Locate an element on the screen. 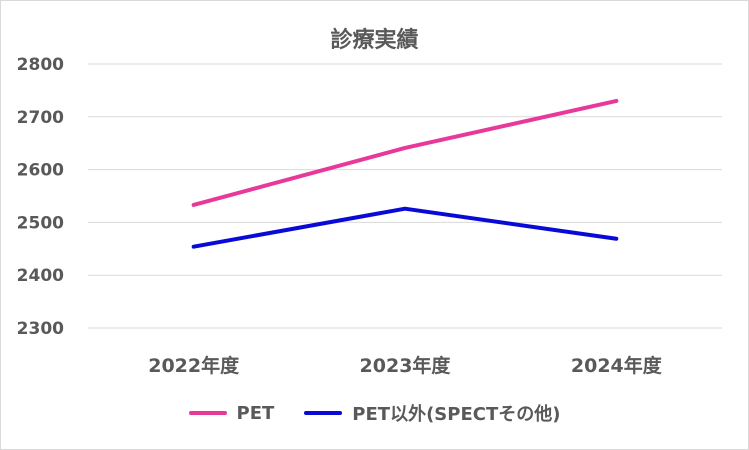 This screenshot has height=450, width=749. y-axis-ticks: 2300 2400 2500 2600 2700 2800 is located at coordinates (40, 197).